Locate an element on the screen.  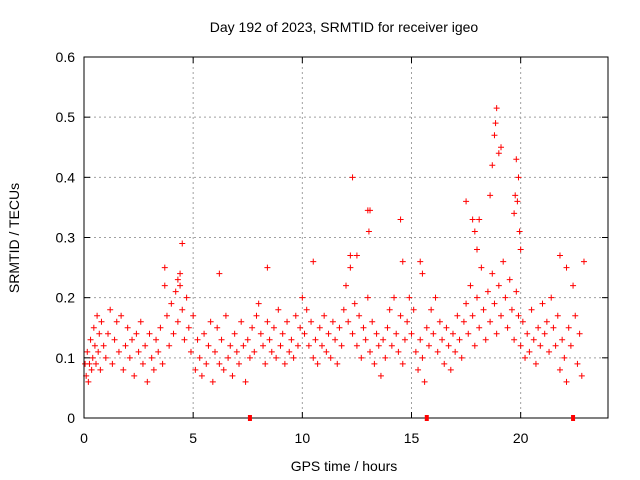
x-tick-label: 20 is located at coordinates (521, 438).